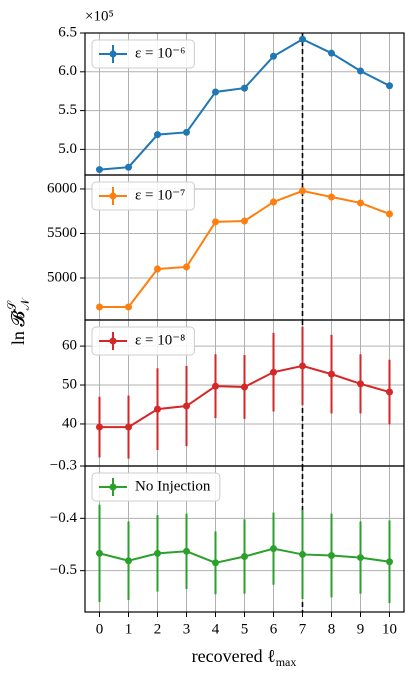  I want to click on legend-label: ε = 10⁻⁶, so click(160, 53).